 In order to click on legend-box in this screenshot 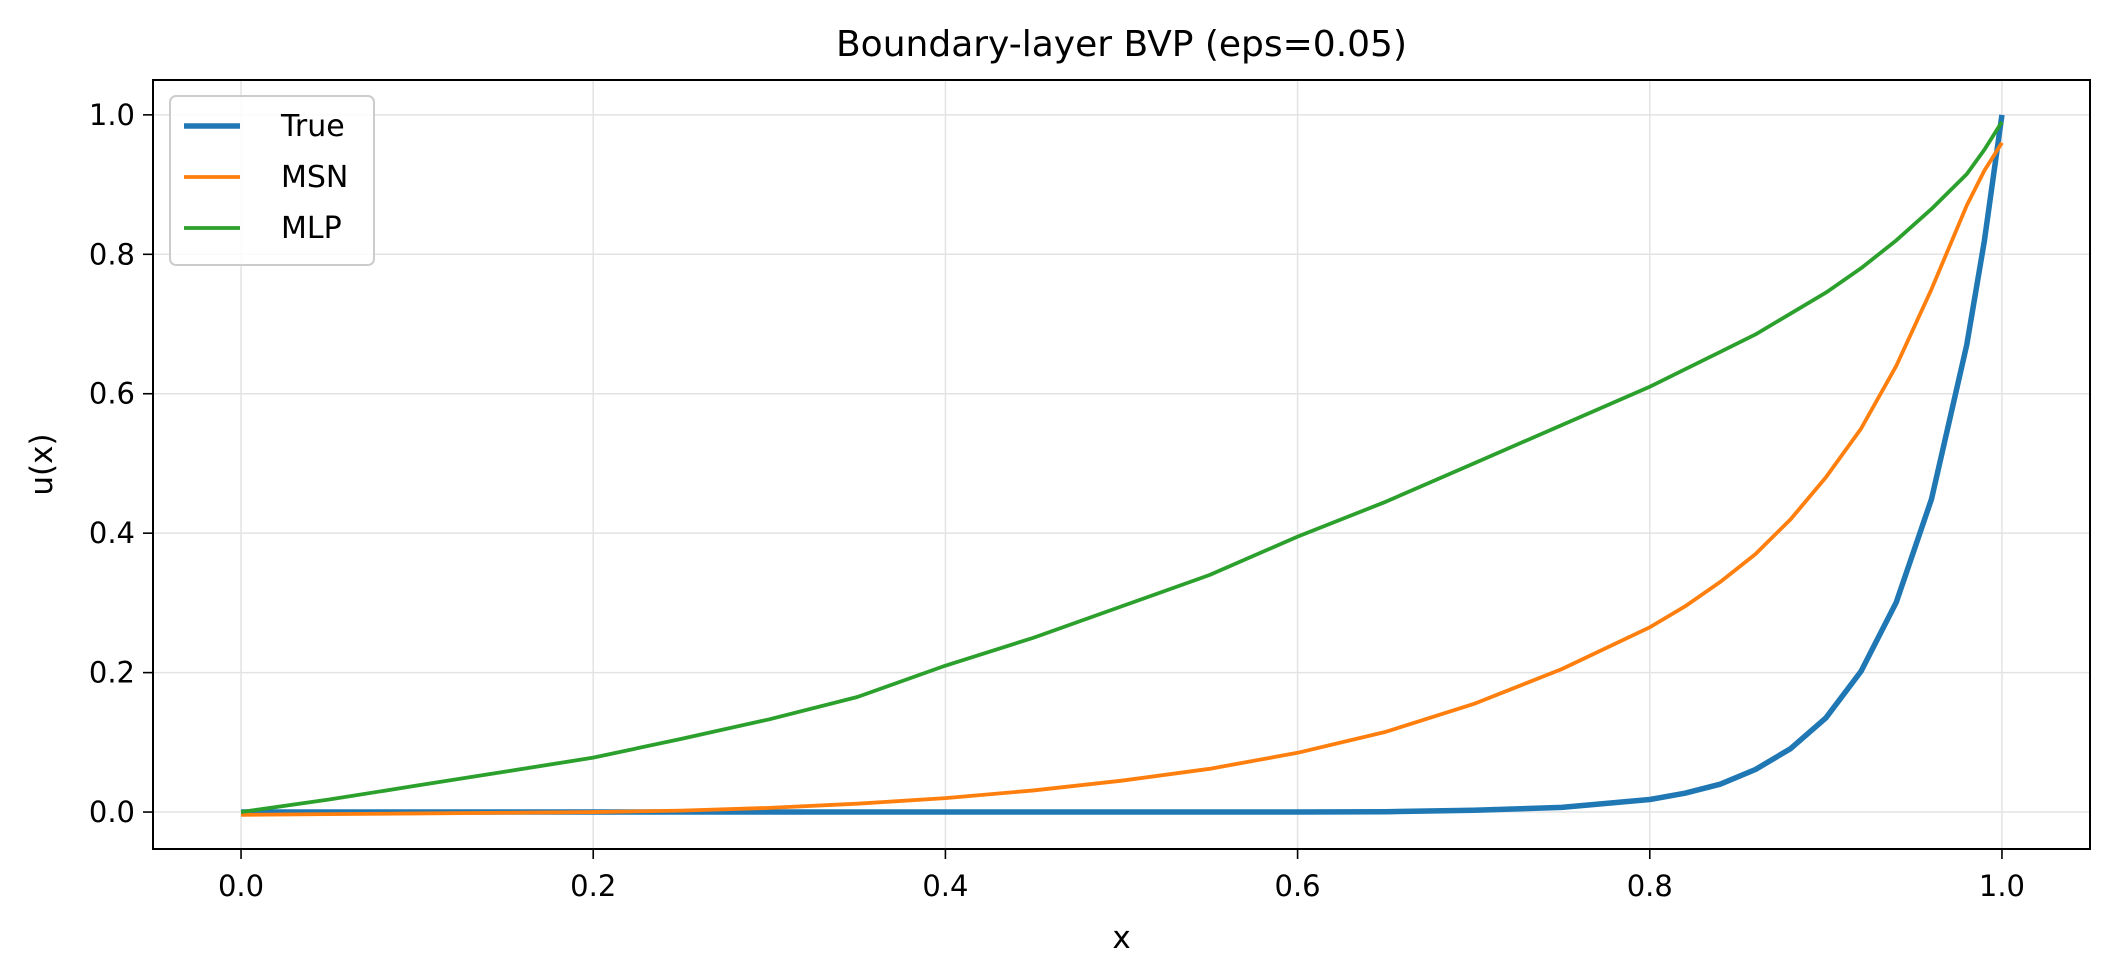, I will do `click(272, 180)`.